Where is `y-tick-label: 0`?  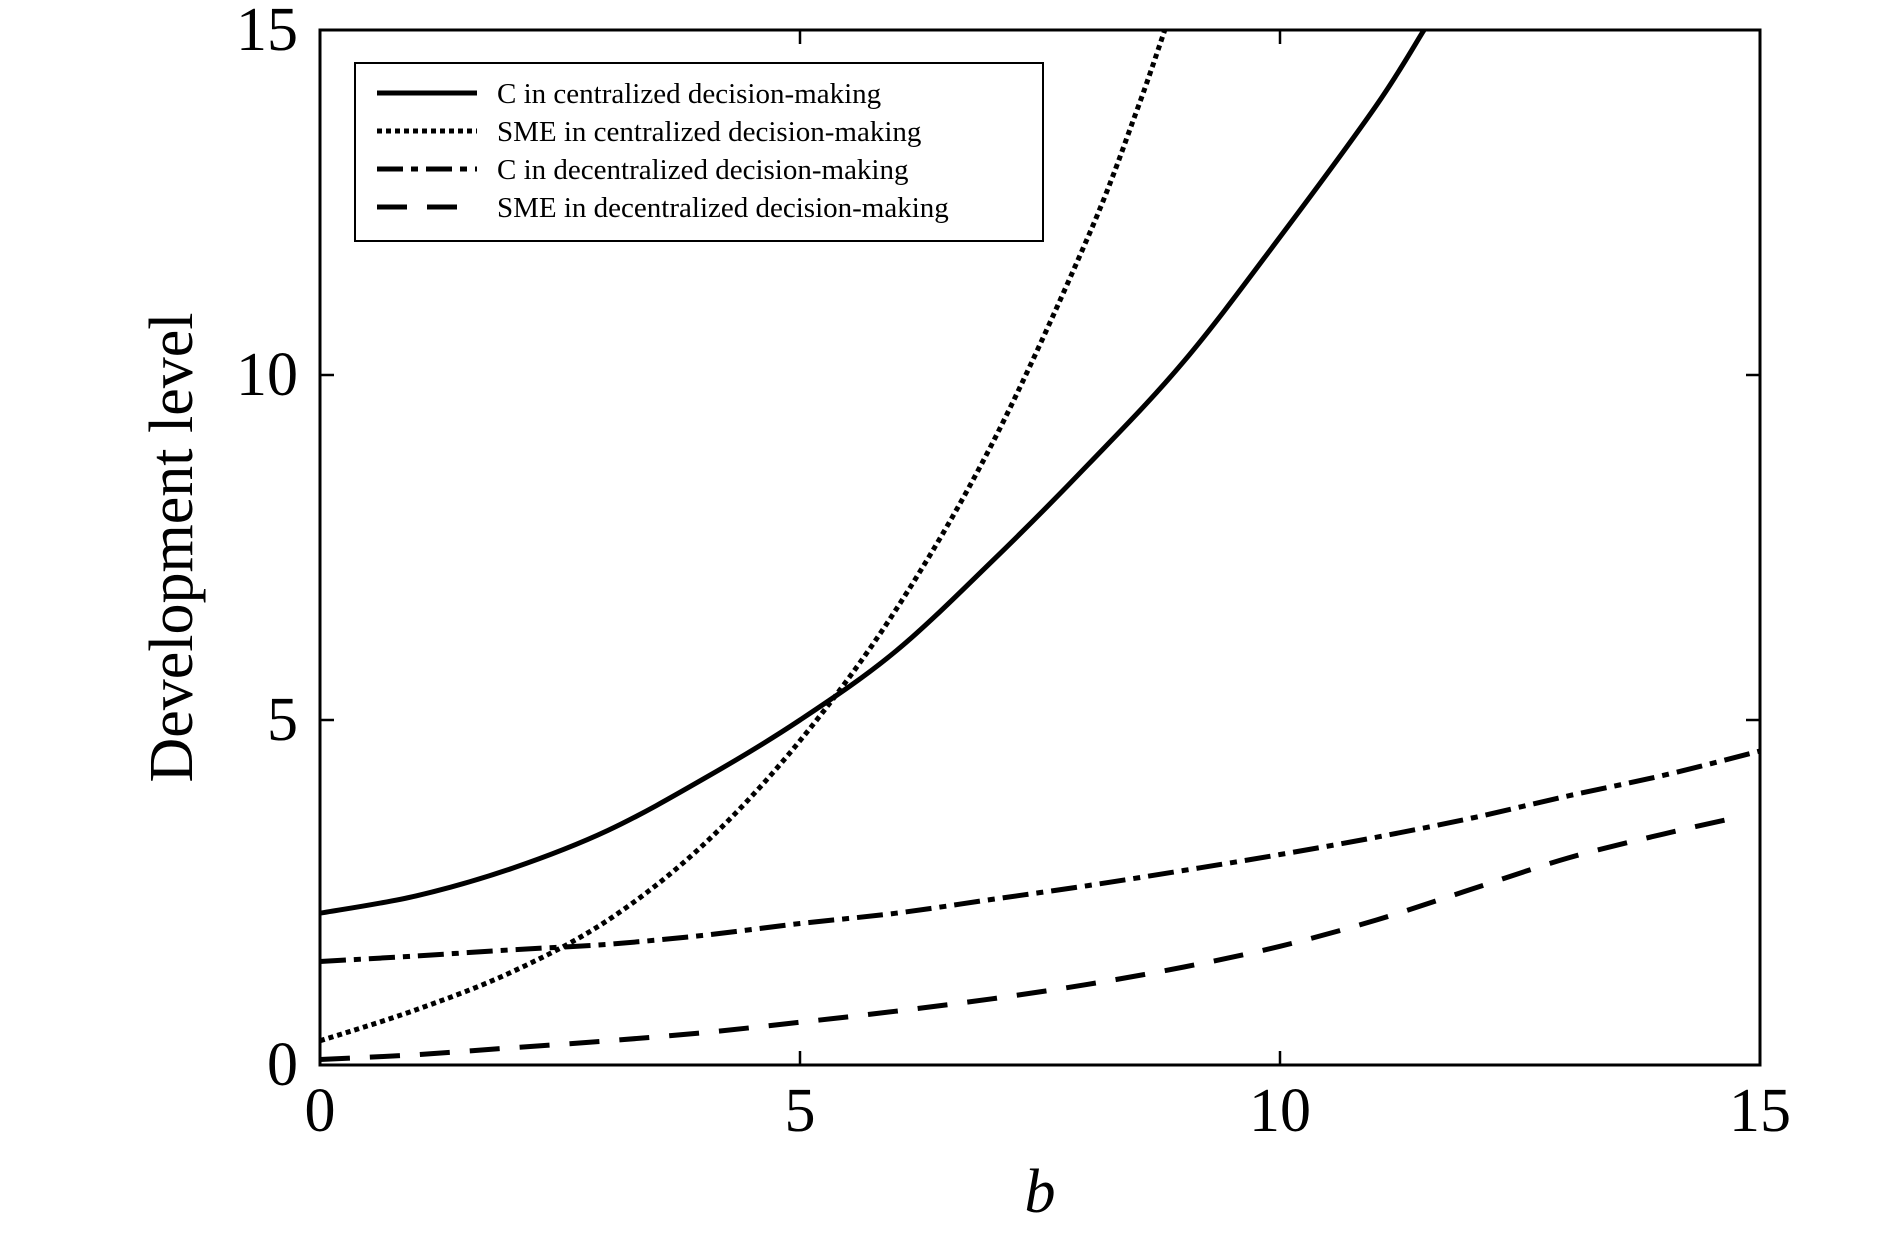
y-tick-label: 0 is located at coordinates (282, 1065).